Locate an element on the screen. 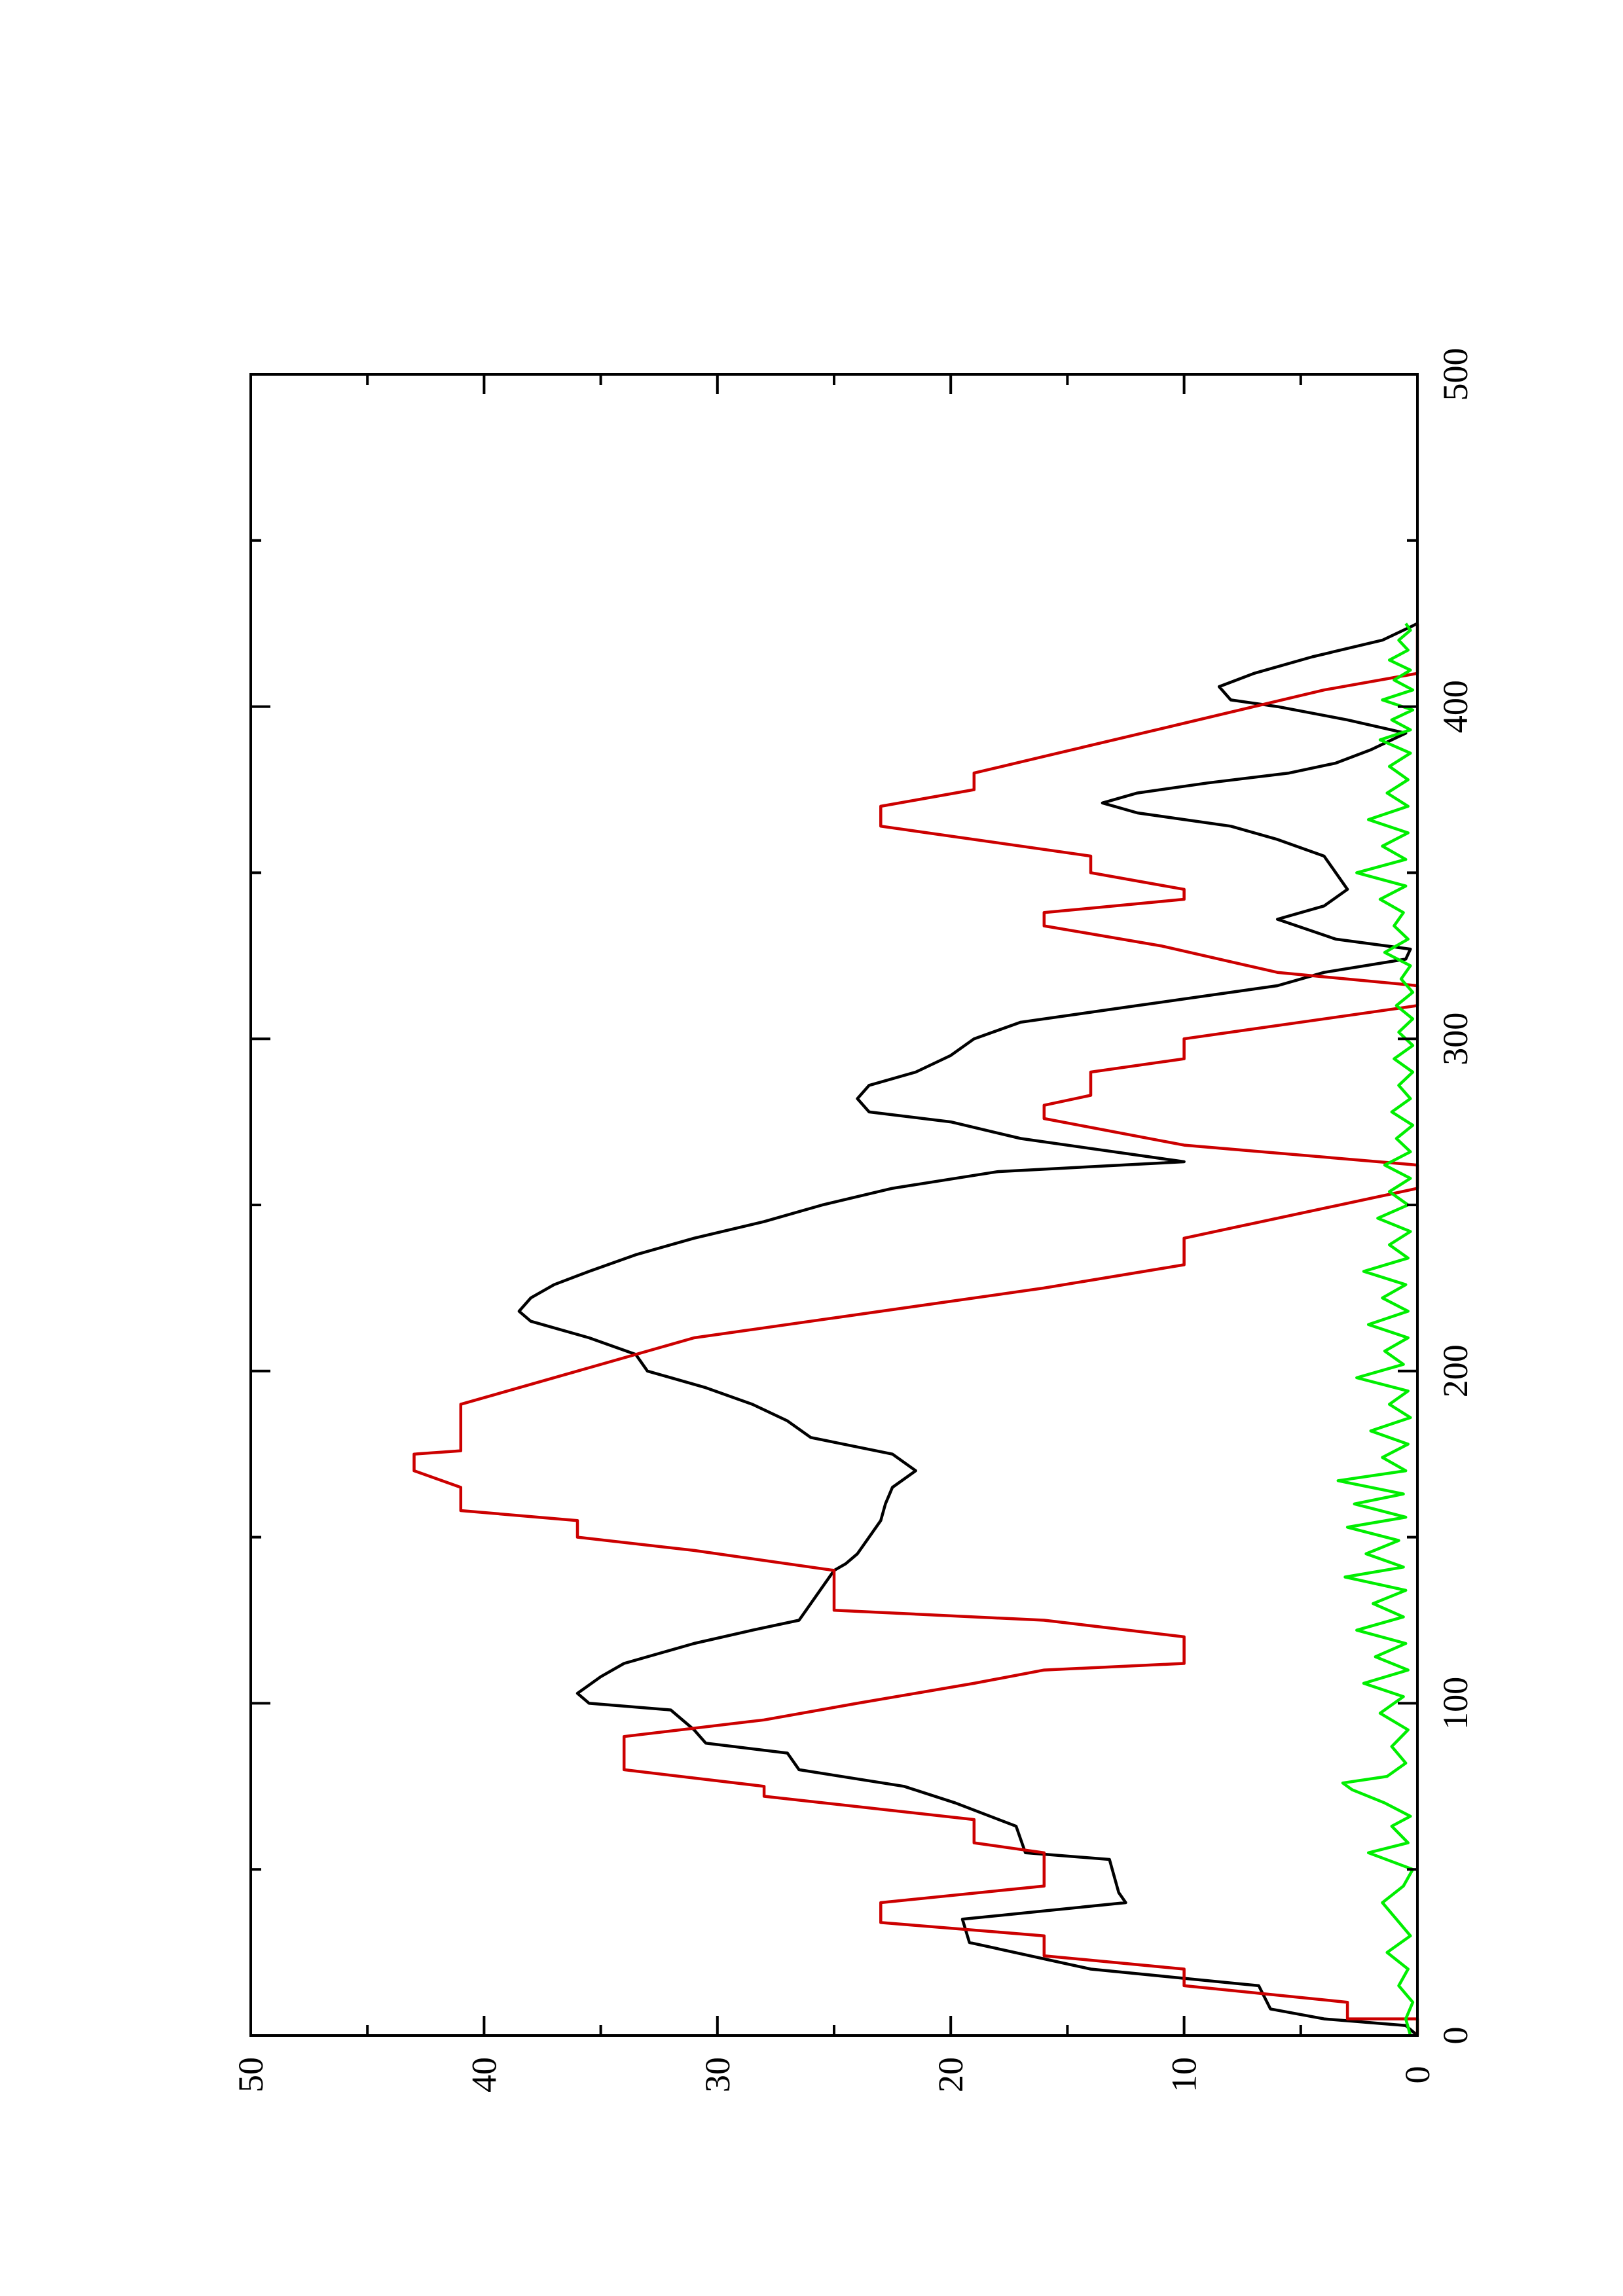  x-tick-label: 200 is located at coordinates (1455, 1370).